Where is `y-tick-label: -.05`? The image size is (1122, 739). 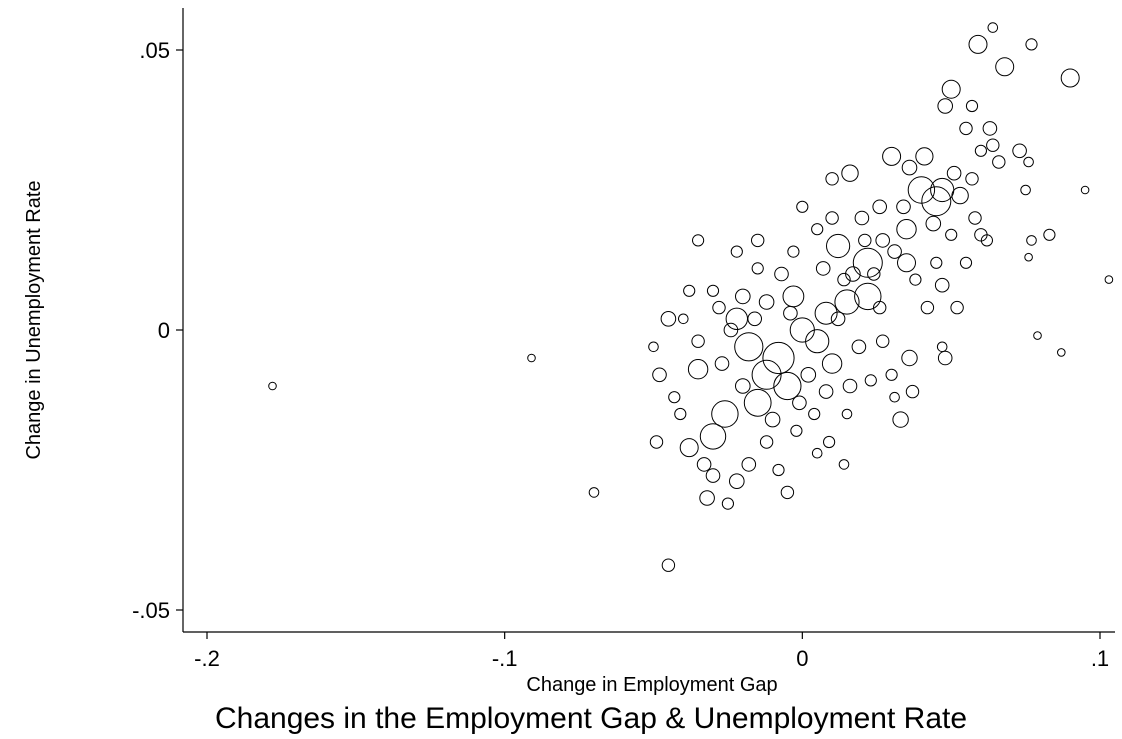 y-tick-label: -.05 is located at coordinates (151, 610).